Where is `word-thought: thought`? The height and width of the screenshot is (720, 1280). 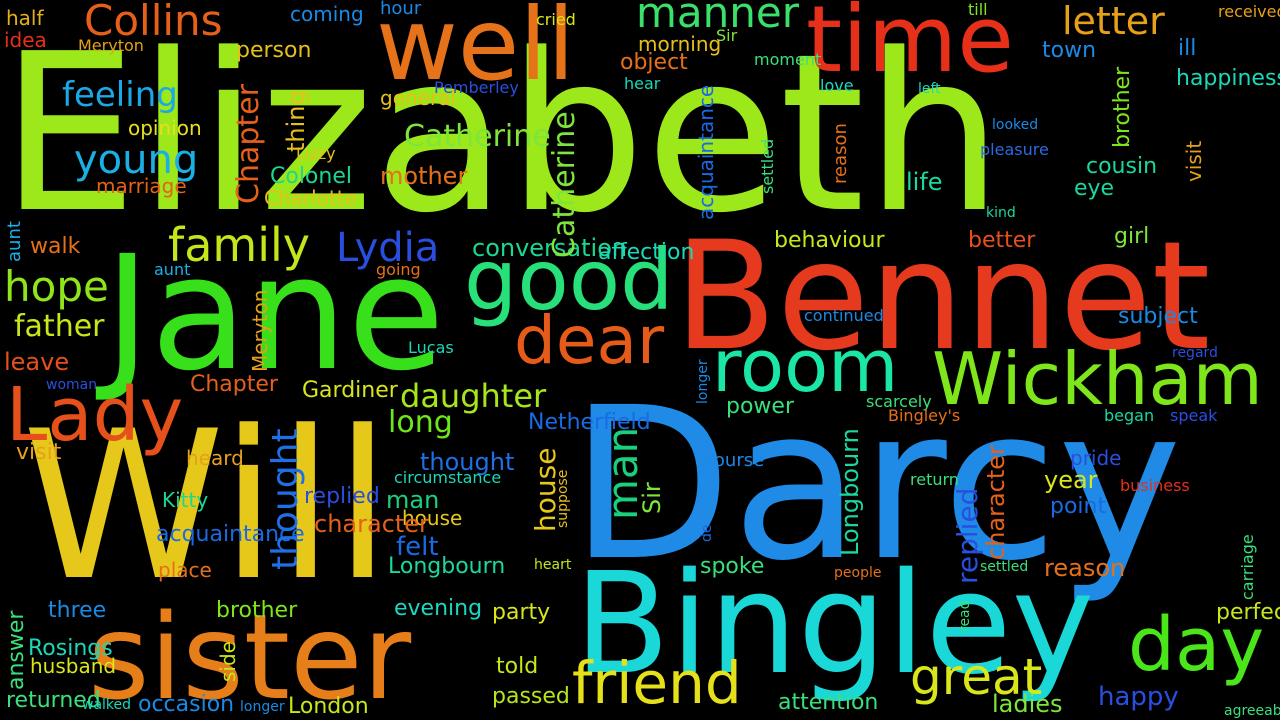 word-thought: thought is located at coordinates (285, 499).